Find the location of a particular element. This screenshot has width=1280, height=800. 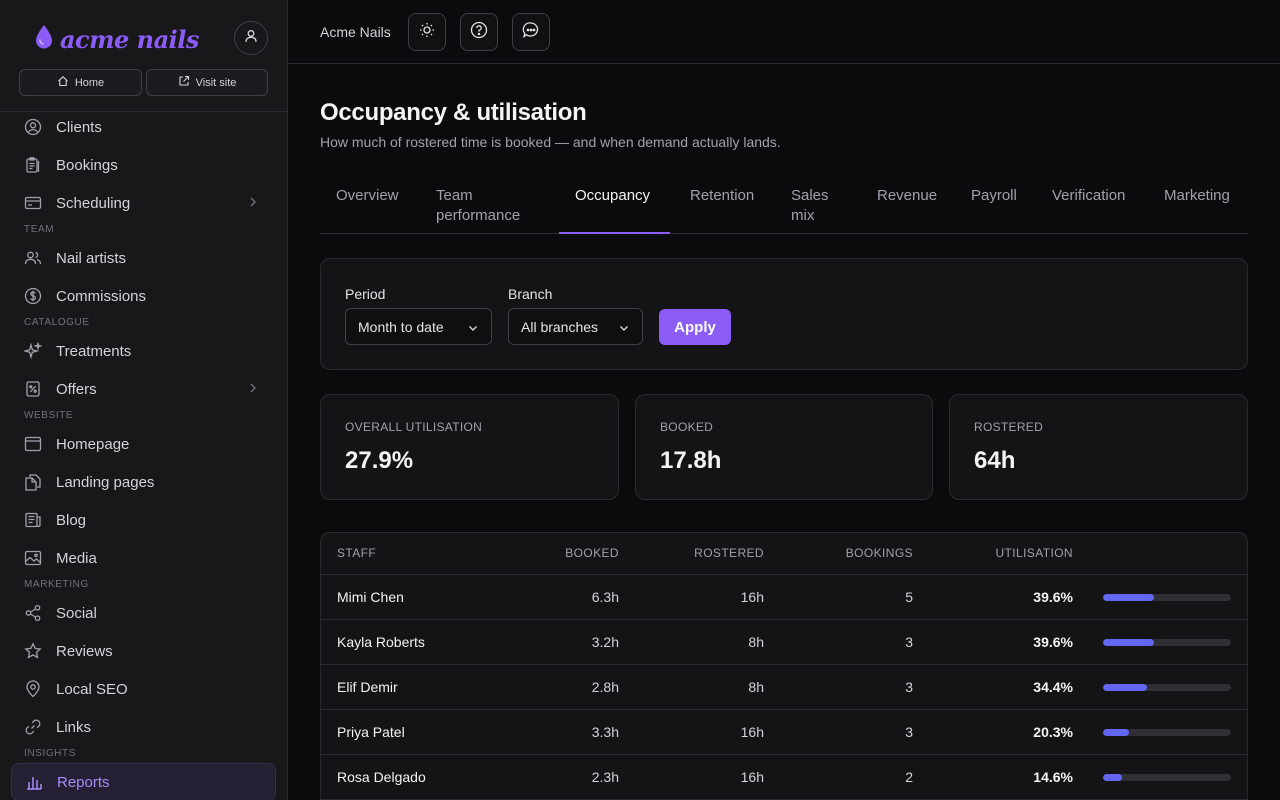

column-header-bookings: BOOKINGS is located at coordinates (879, 553).